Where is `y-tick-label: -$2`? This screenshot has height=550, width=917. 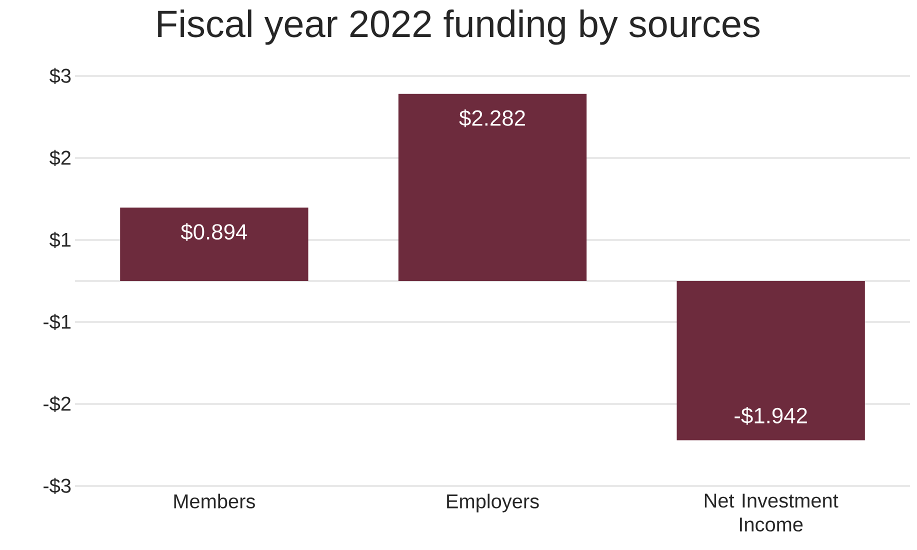
y-tick-label: -$2 is located at coordinates (57, 404).